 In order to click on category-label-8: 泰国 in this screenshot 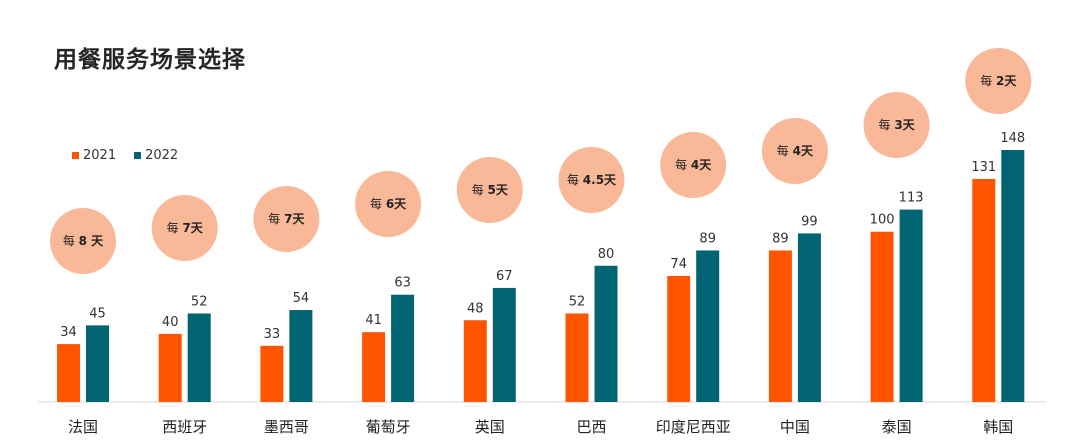, I will do `click(897, 427)`.